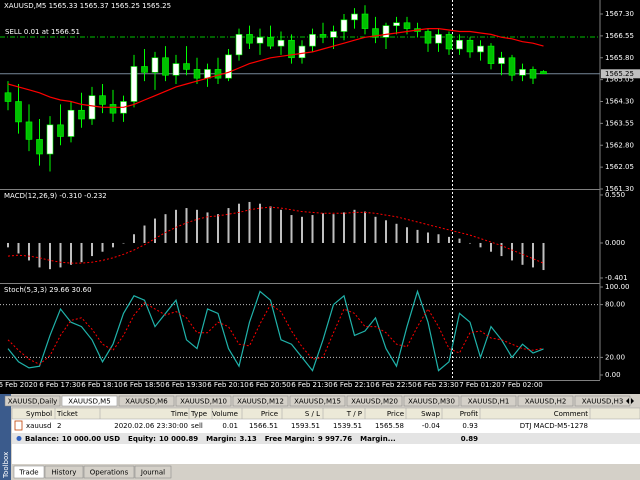  What do you see at coordinates (389, 426) in the screenshot?
I see `table-cell: 1565.58` at bounding box center [389, 426].